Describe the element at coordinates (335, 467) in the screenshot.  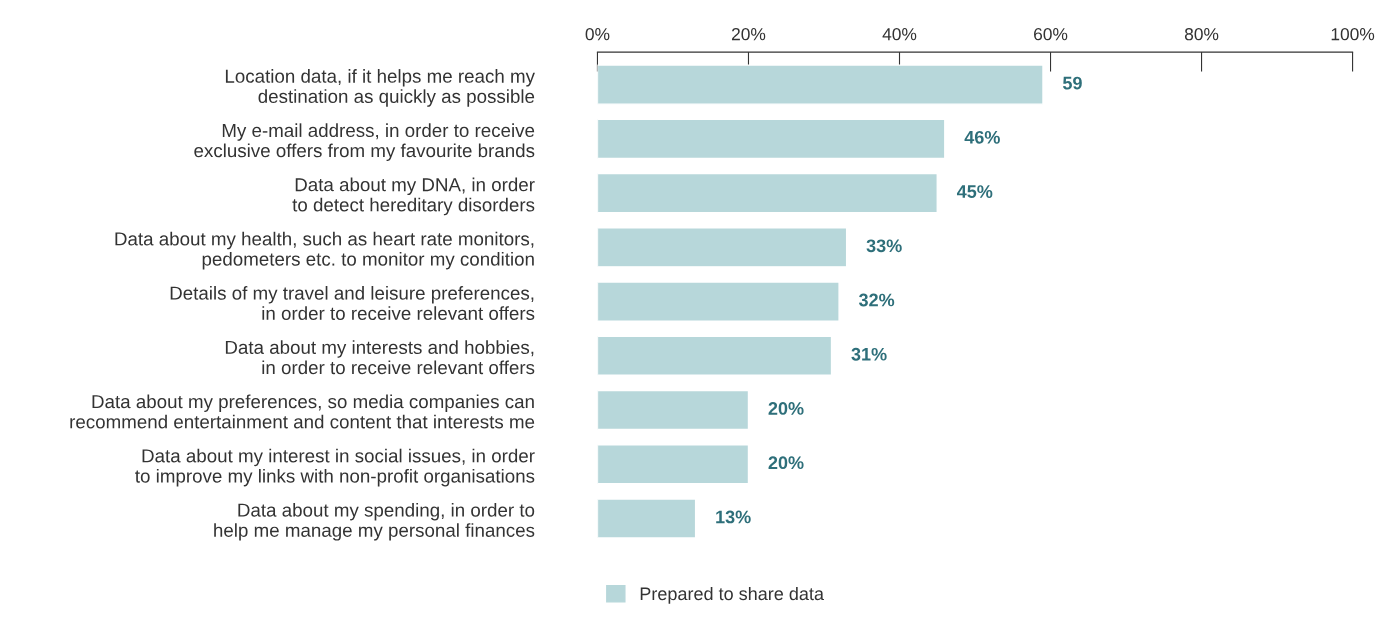
I see `y-tick-label: Data about my interest in social issues, in order to improve my links with non-profit organisations` at that location.